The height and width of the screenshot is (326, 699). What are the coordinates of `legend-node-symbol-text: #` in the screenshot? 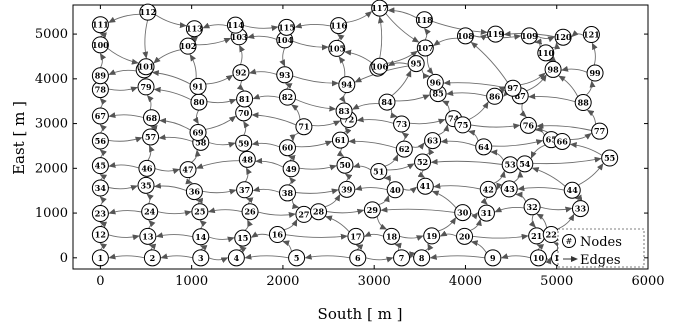 It's located at (569, 241).